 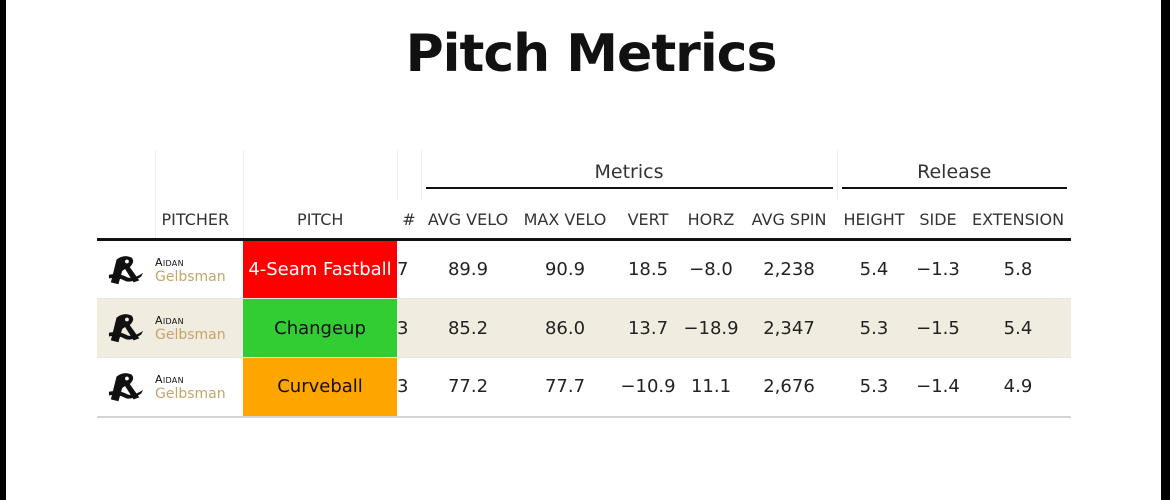 What do you see at coordinates (1018, 328) in the screenshot?
I see `extension-cell: 5.4` at bounding box center [1018, 328].